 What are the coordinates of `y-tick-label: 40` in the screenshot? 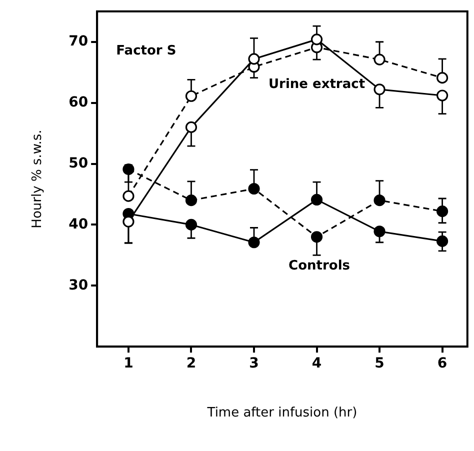 It's located at (78, 224).